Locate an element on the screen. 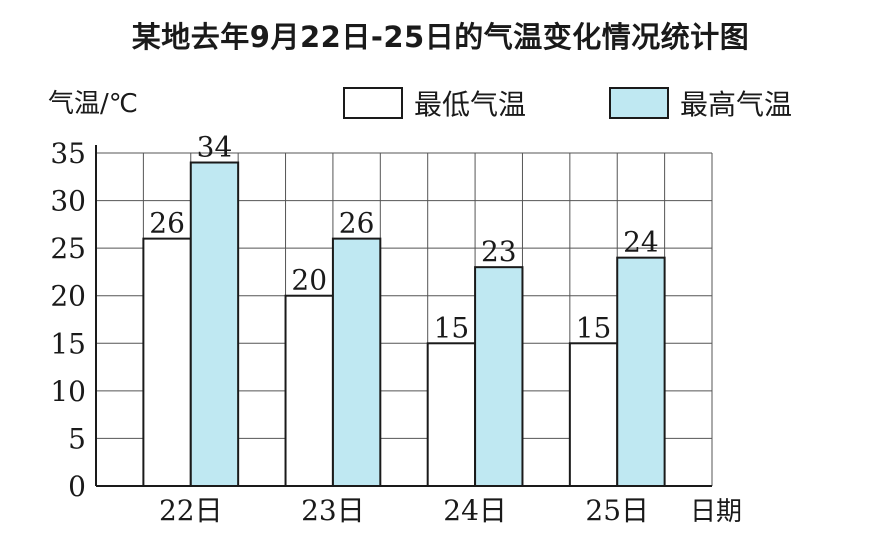  y-tick-label: 15 is located at coordinates (68, 343).